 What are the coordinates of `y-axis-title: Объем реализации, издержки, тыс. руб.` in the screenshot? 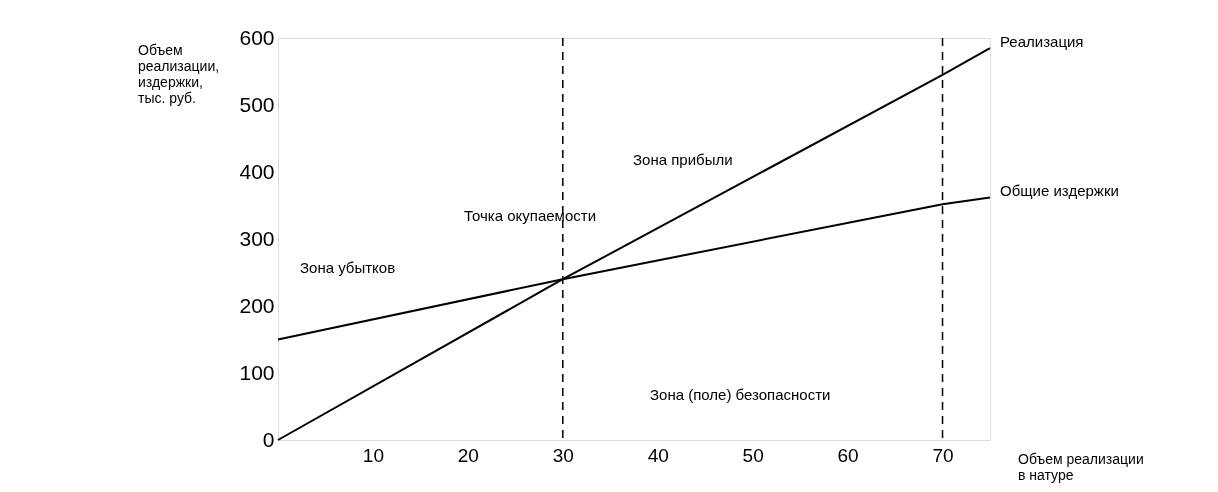 It's located at (179, 74).